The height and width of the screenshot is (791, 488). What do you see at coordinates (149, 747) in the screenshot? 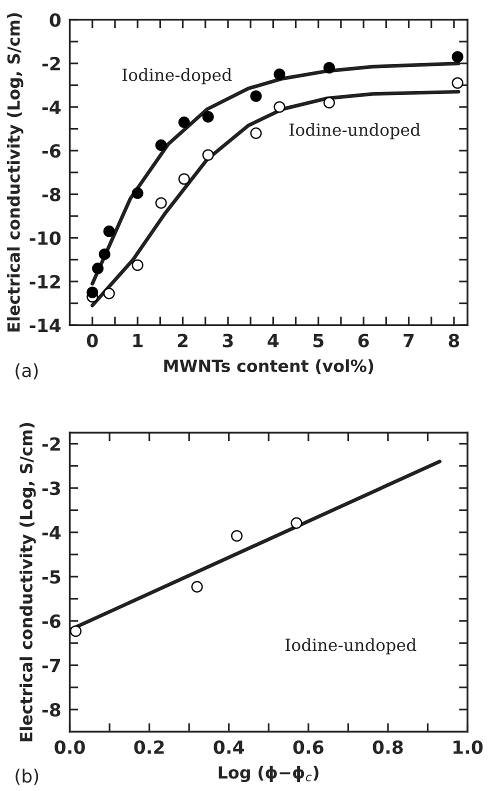
I see `x-tick-label: 0.2` at bounding box center [149, 747].